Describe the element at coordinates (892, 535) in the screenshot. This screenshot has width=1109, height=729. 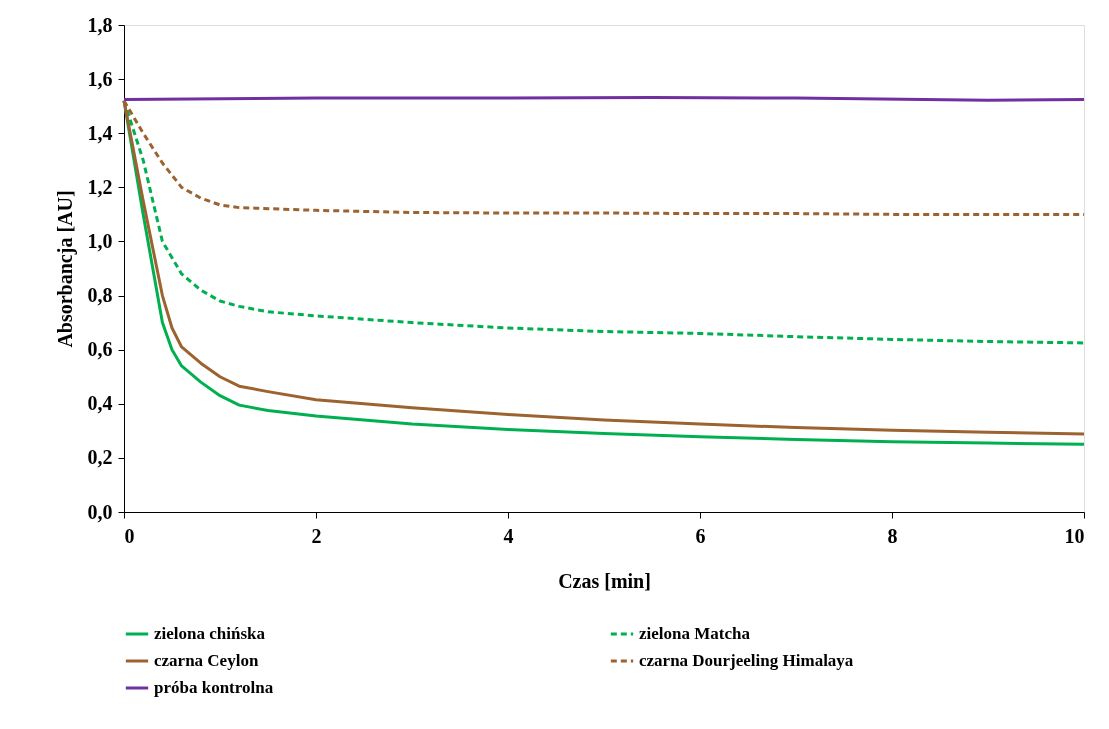
I see `x-tick-label: 8` at that location.